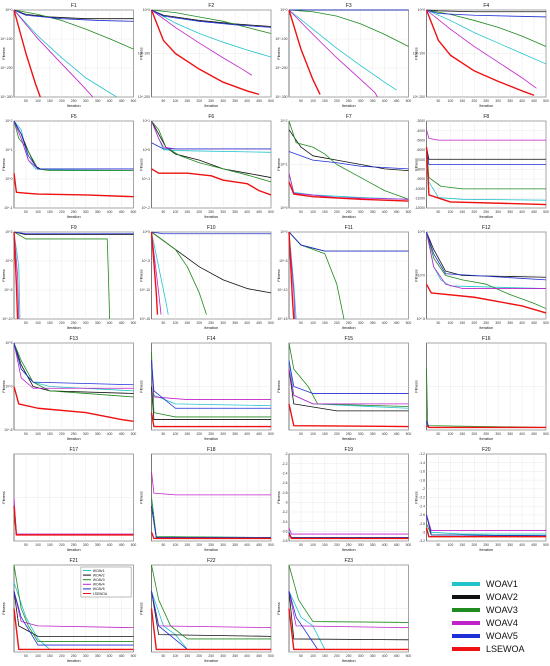 This screenshot has width=550, height=666. What do you see at coordinates (420, 131) in the screenshot?
I see `y-tick-label: -4000` at bounding box center [420, 131].